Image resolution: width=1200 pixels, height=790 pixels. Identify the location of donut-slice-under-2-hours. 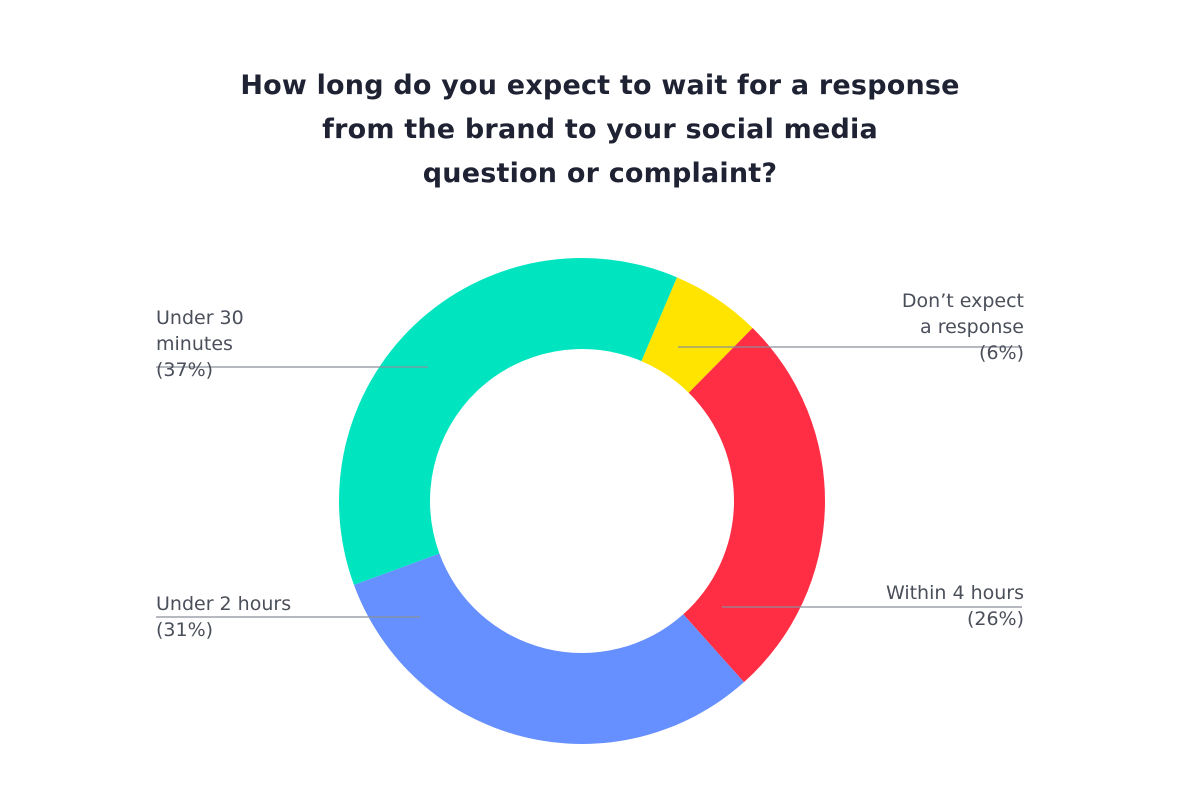
(548, 648).